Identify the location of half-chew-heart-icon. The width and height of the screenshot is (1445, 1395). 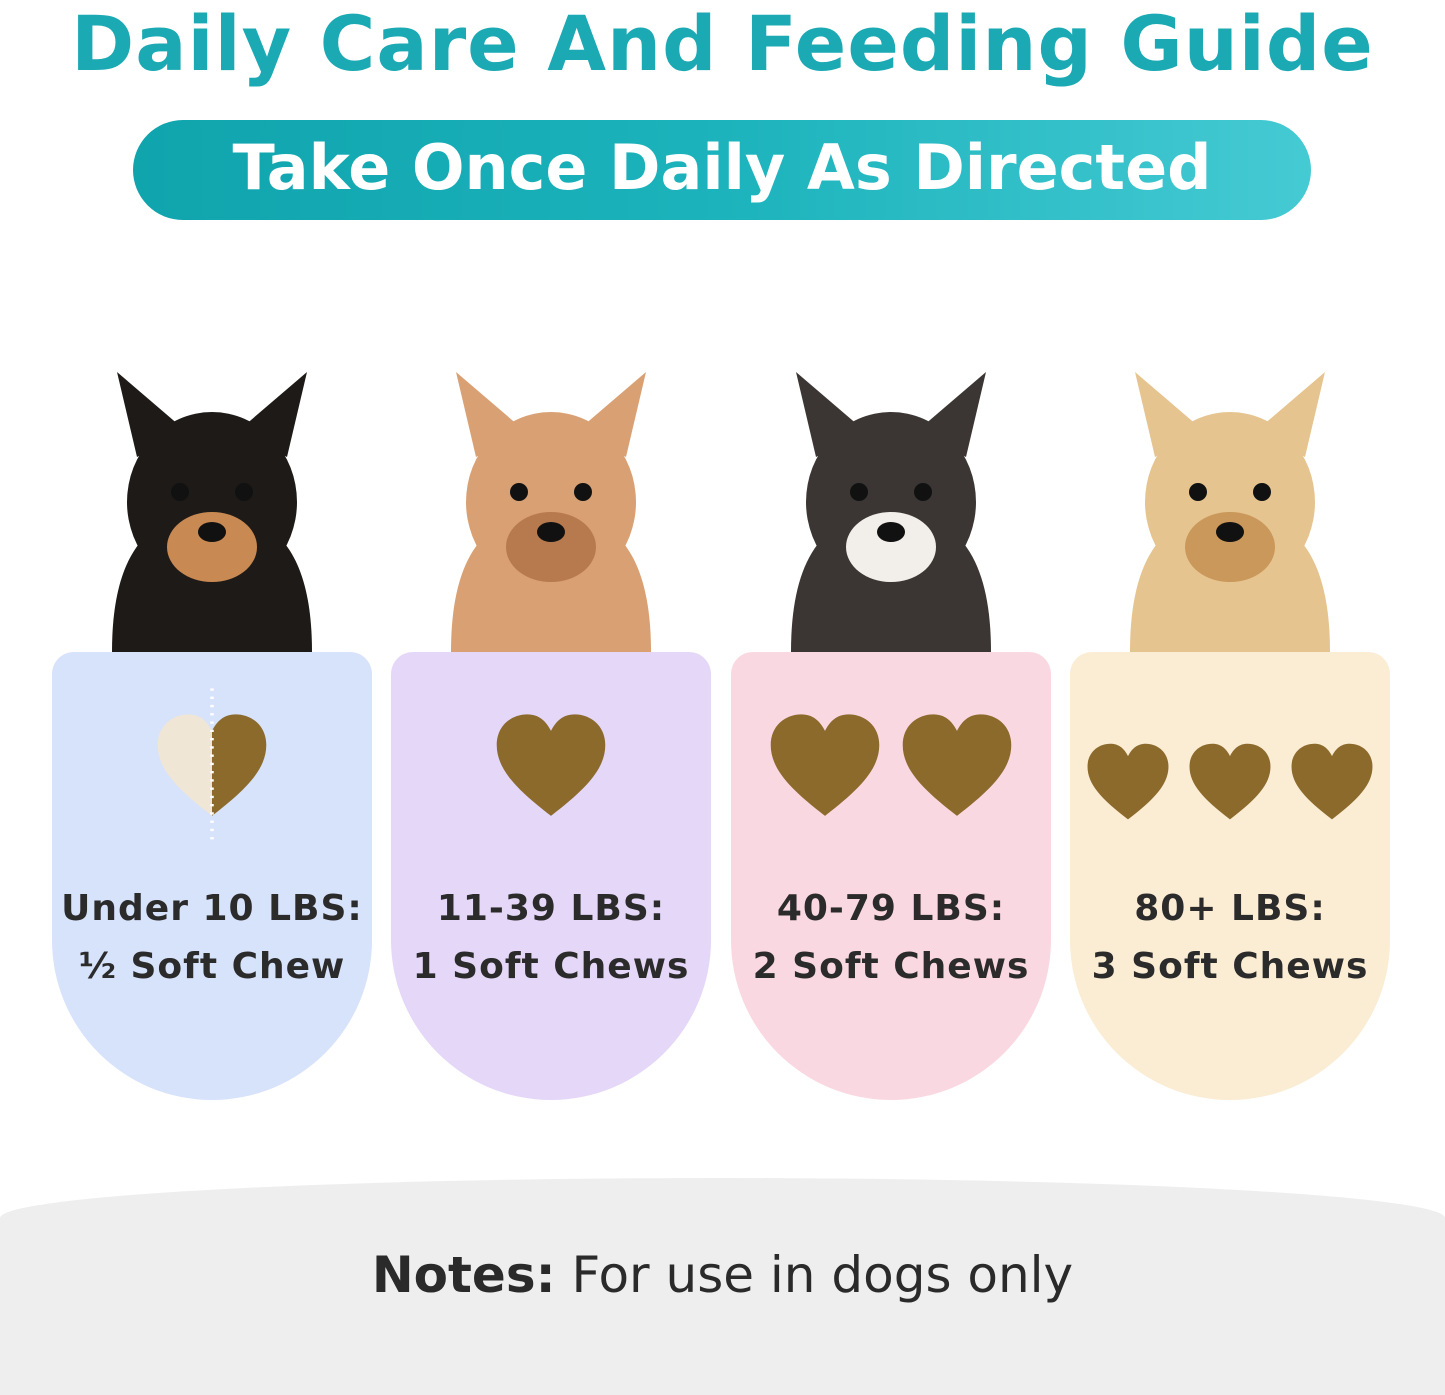
(212, 766).